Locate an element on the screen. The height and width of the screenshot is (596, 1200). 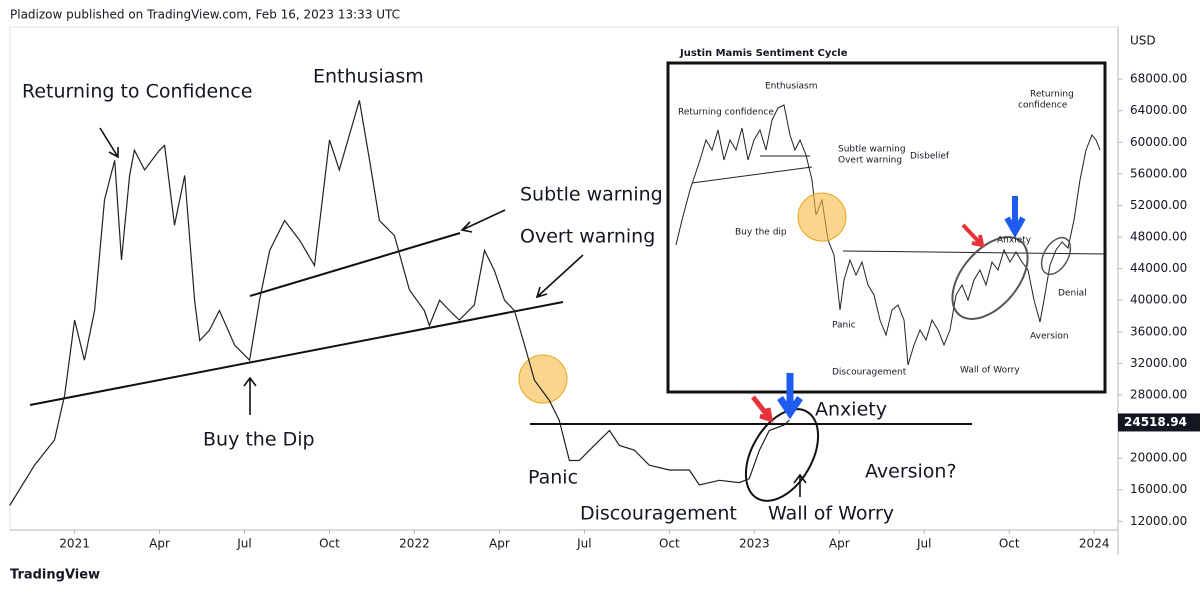
last-price-tag is located at coordinates (1159, 422).